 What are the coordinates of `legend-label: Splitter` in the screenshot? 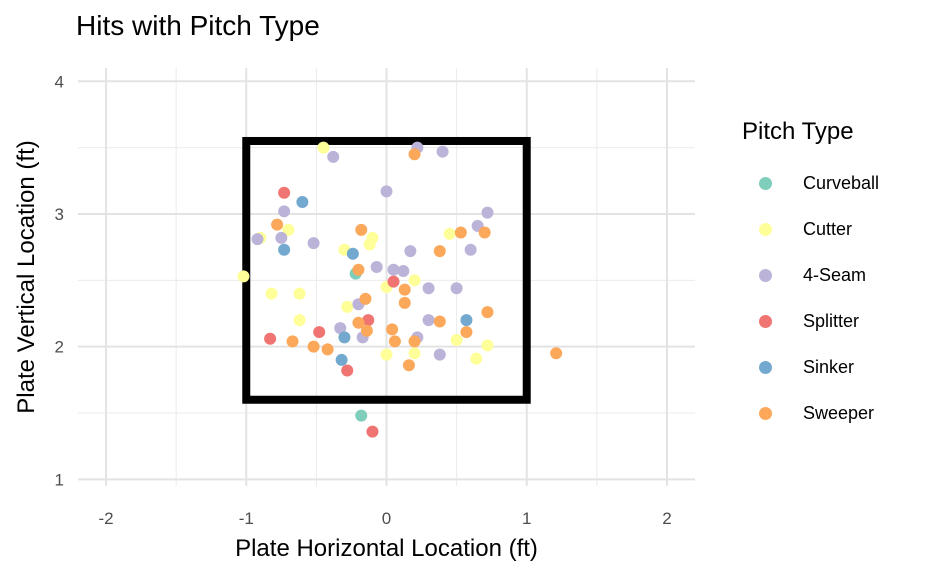 It's located at (831, 320).